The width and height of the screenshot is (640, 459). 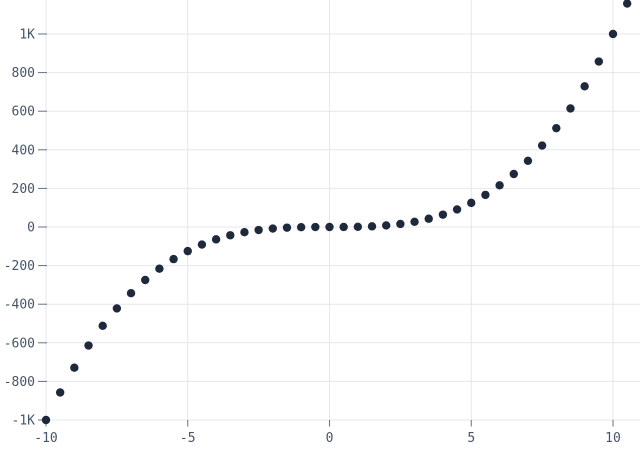 I want to click on x-axis-tick-label: -5, so click(x=188, y=438).